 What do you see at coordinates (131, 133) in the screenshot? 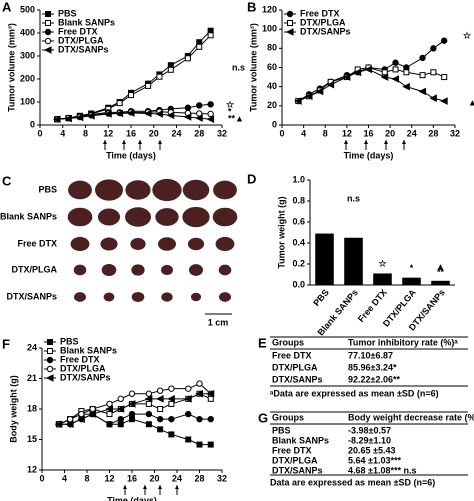
I see `x-tick-label: 16` at bounding box center [131, 133].